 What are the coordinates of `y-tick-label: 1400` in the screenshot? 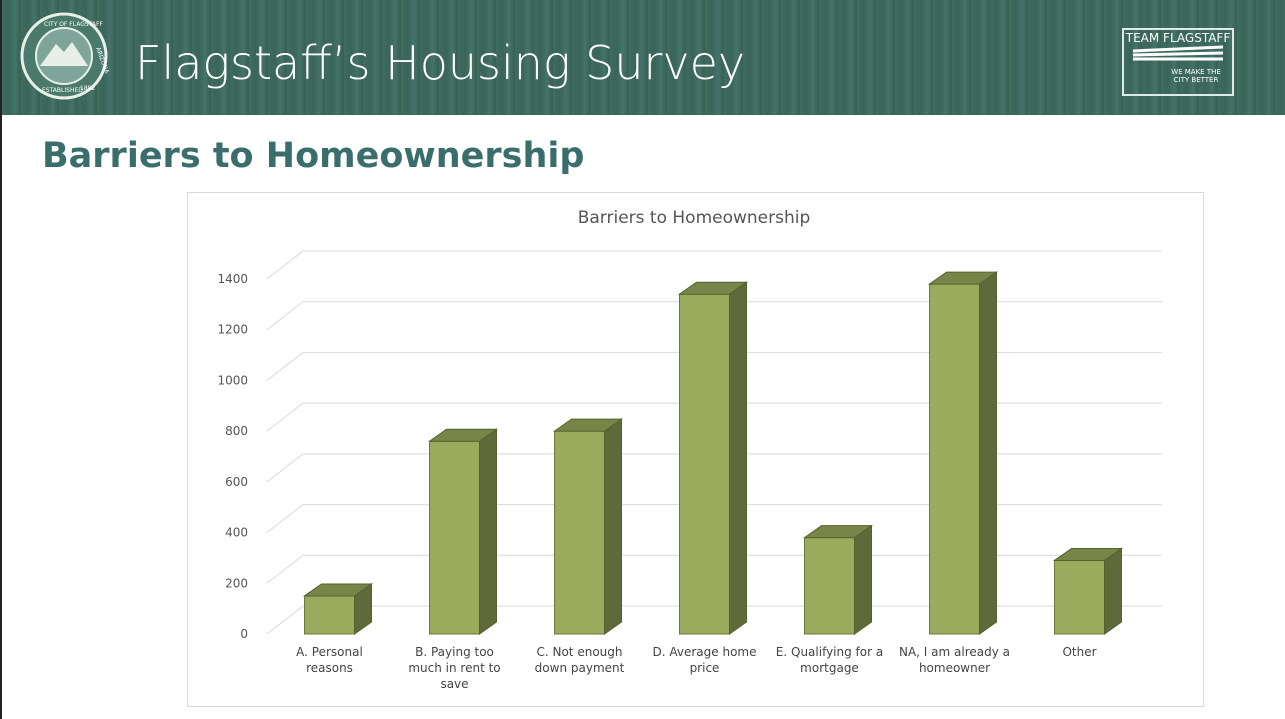 It's located at (232, 279).